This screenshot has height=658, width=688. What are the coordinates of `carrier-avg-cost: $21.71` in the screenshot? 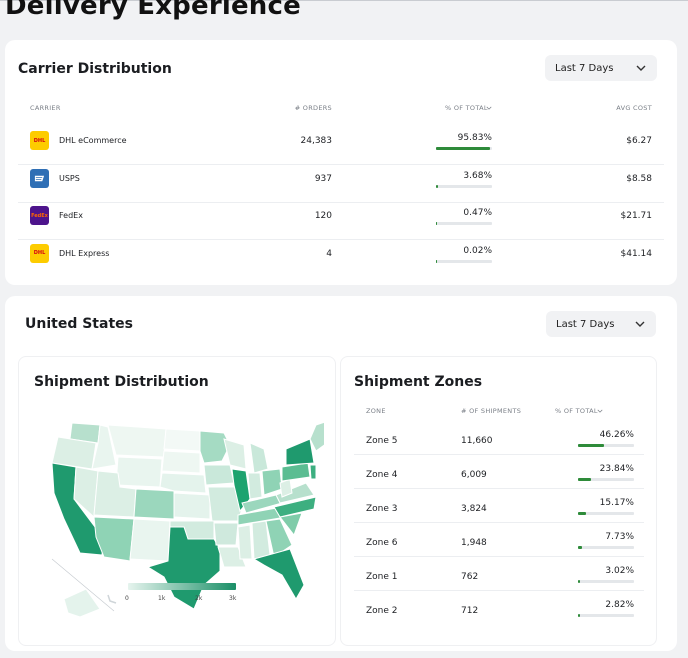 It's located at (636, 216).